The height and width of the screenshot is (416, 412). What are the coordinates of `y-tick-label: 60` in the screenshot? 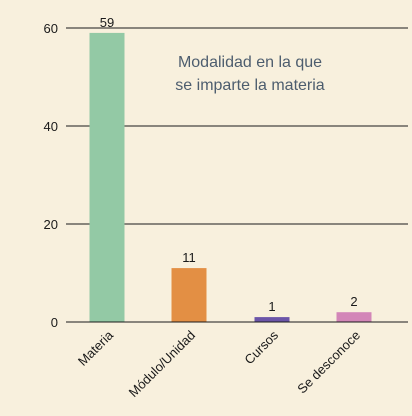 It's located at (51, 28).